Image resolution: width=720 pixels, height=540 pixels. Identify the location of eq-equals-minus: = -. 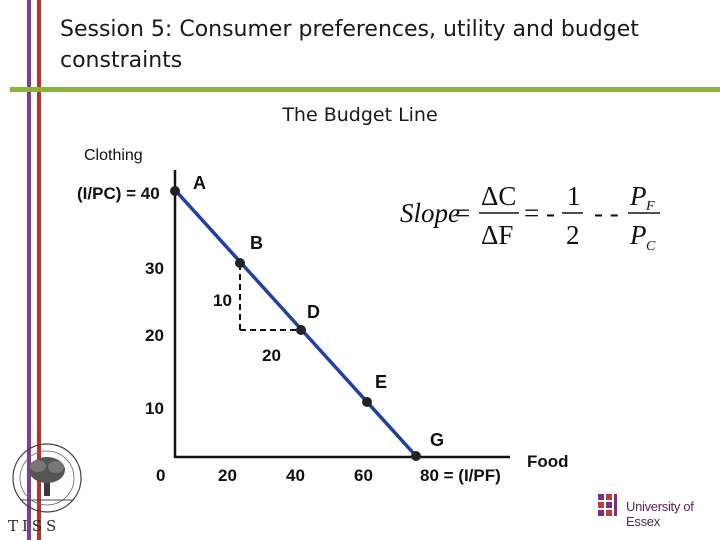
(539, 213).